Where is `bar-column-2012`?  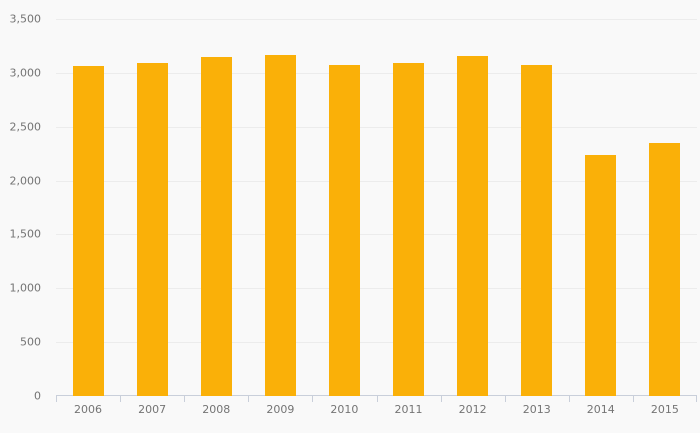 bar-column-2012 is located at coordinates (473, 207).